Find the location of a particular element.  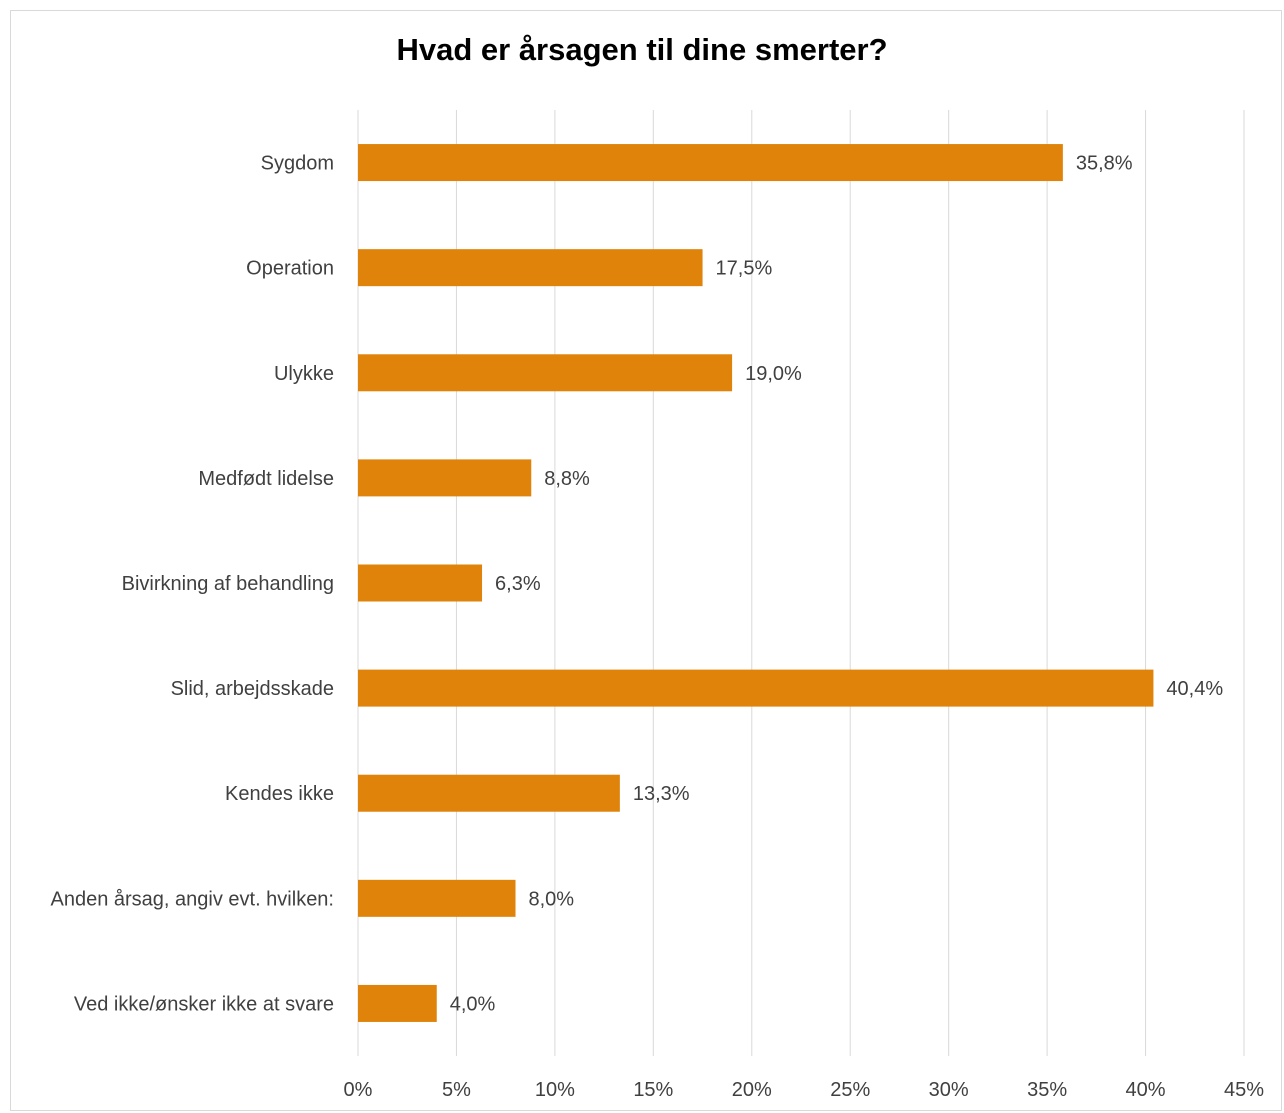

x-tick-label: 20% is located at coordinates (752, 1090).